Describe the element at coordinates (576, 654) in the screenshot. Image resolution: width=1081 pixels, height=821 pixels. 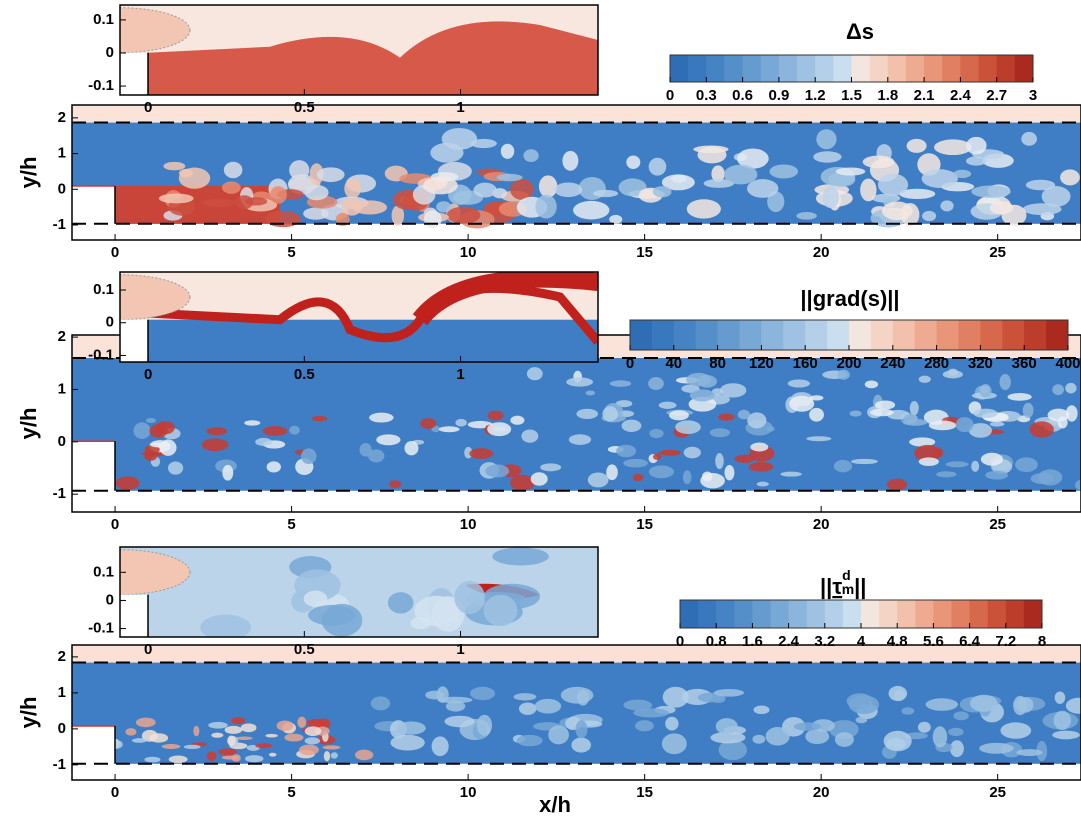
I see `freestream` at that location.